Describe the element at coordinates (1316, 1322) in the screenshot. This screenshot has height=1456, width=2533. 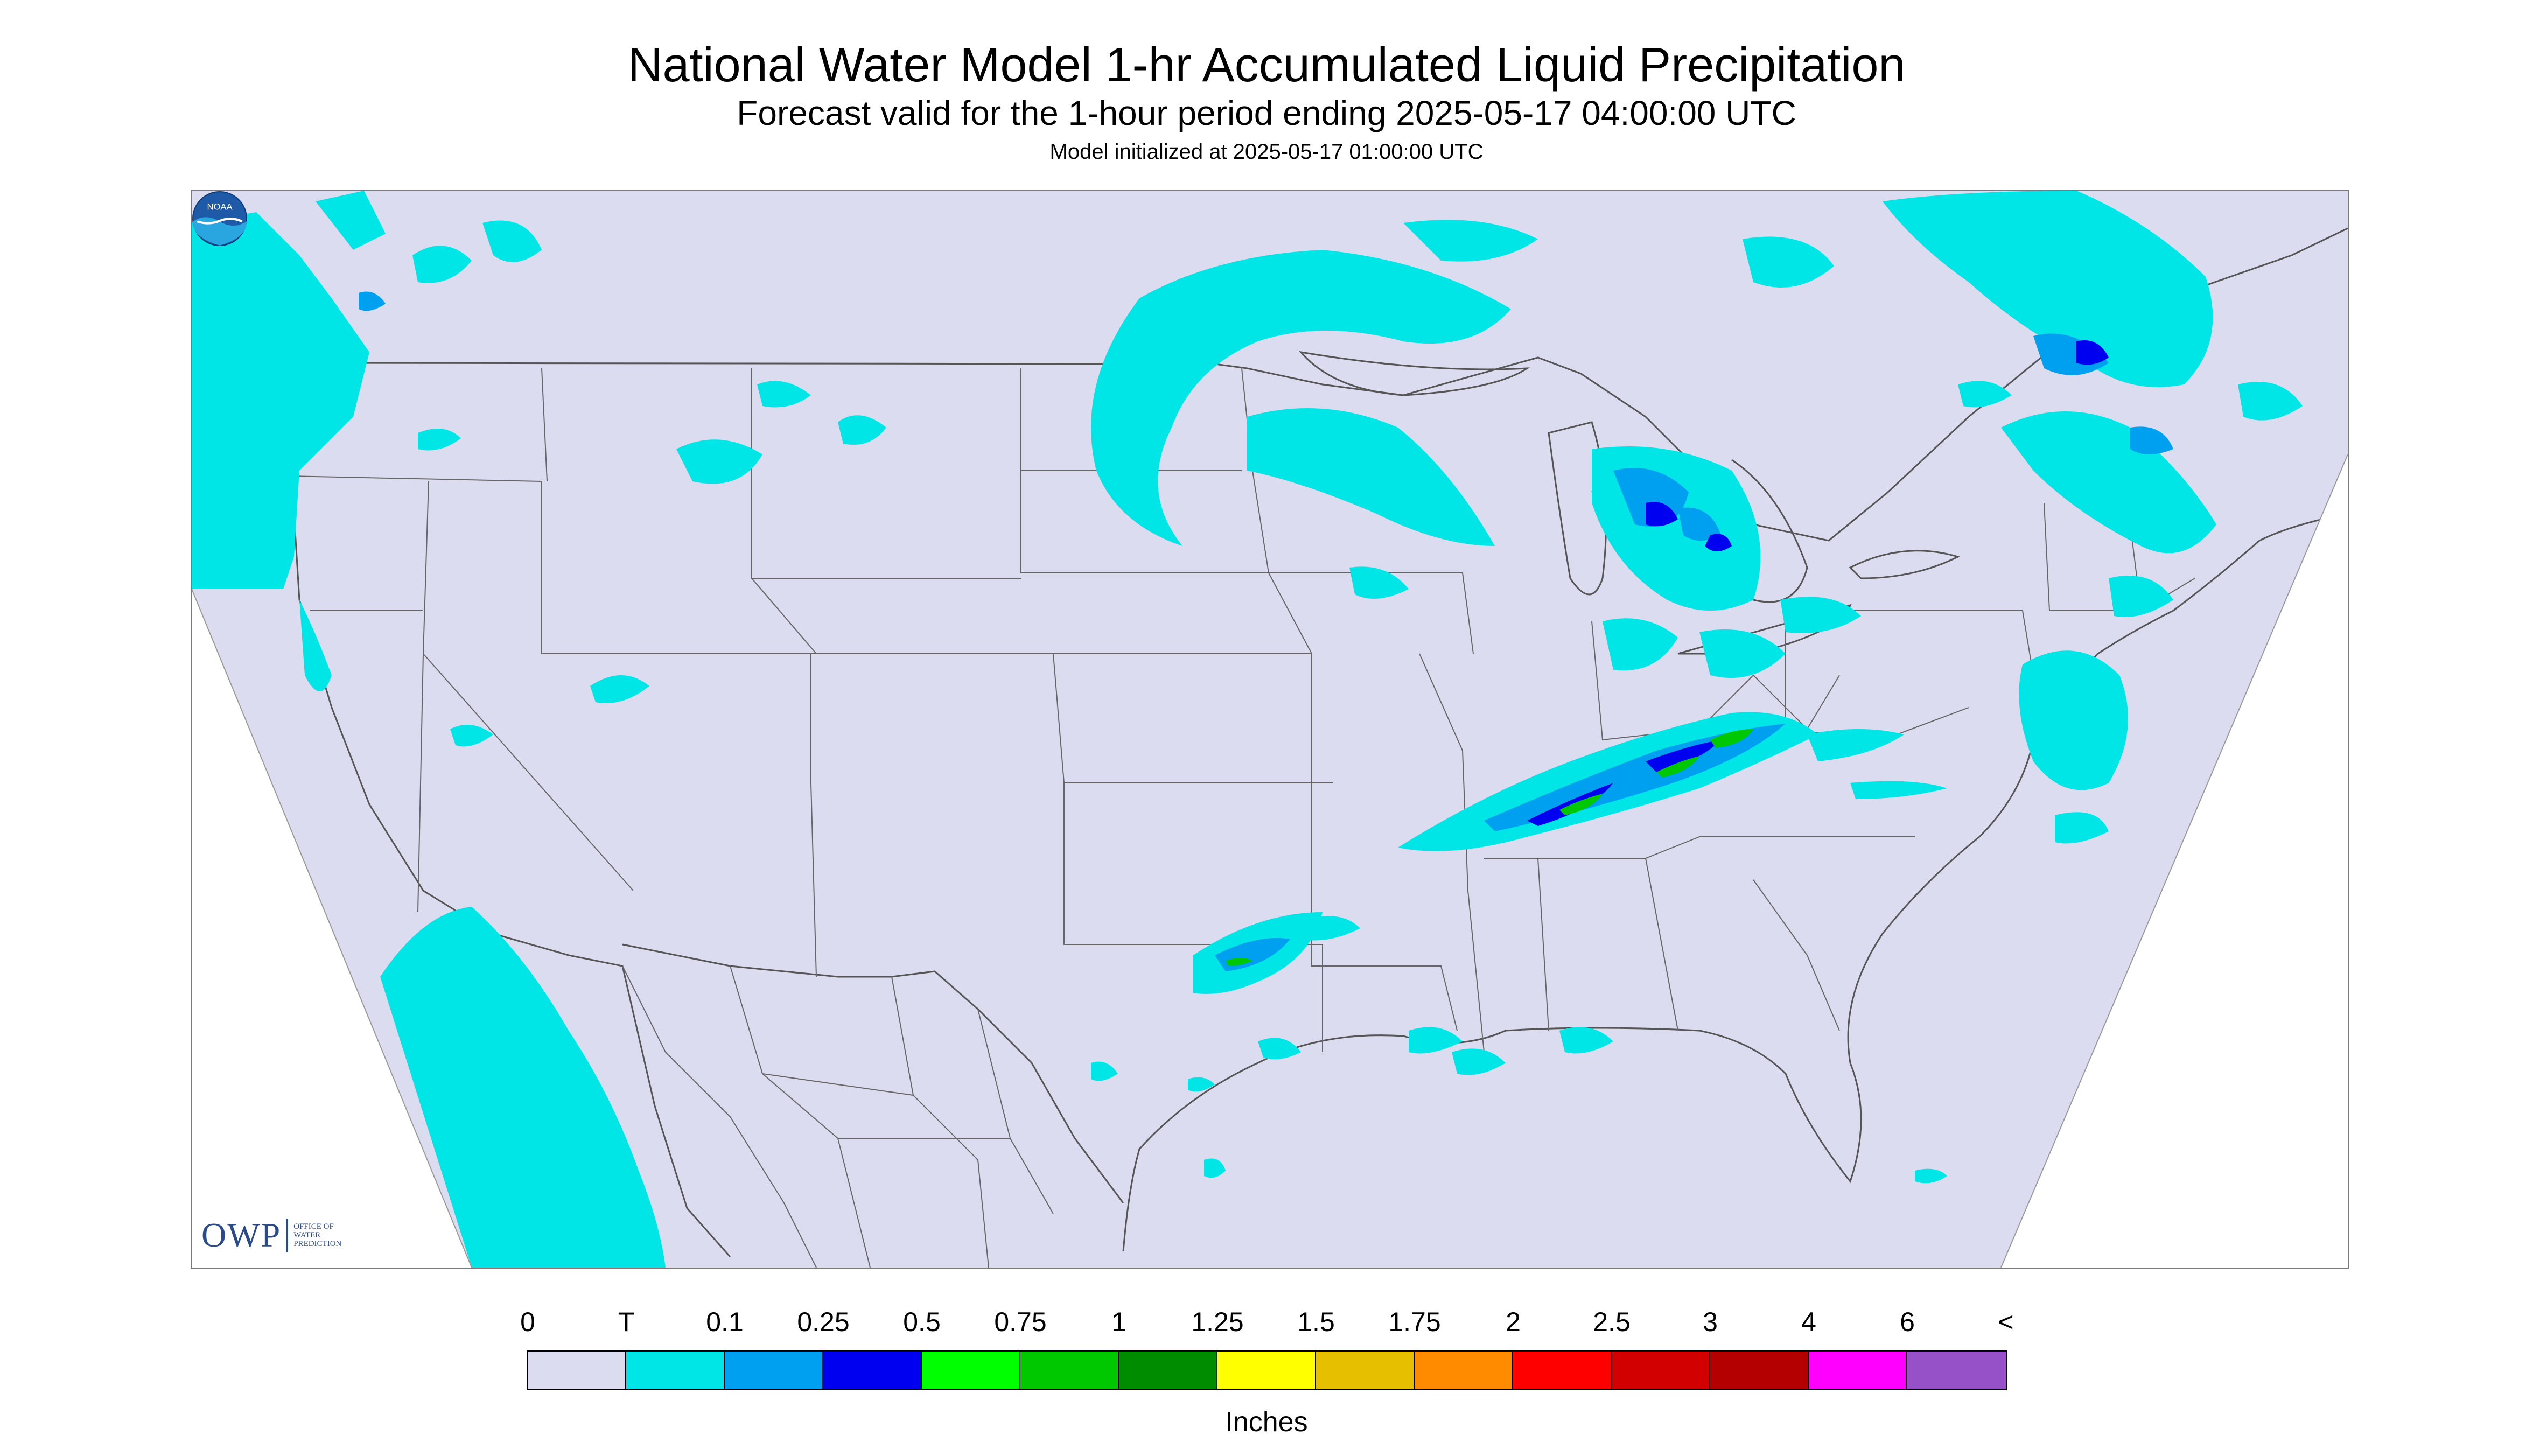
I see `legend-label: 1.5` at that location.